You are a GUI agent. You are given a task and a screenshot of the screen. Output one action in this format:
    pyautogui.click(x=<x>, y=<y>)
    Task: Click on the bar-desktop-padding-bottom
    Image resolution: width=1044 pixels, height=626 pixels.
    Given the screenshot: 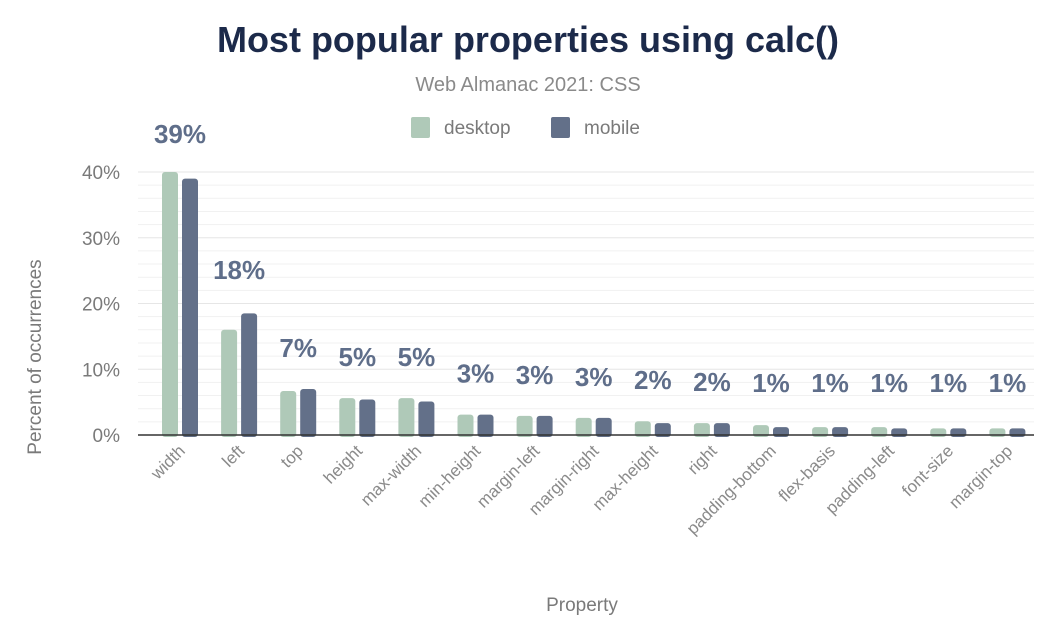 What is the action you would take?
    pyautogui.click(x=761, y=431)
    